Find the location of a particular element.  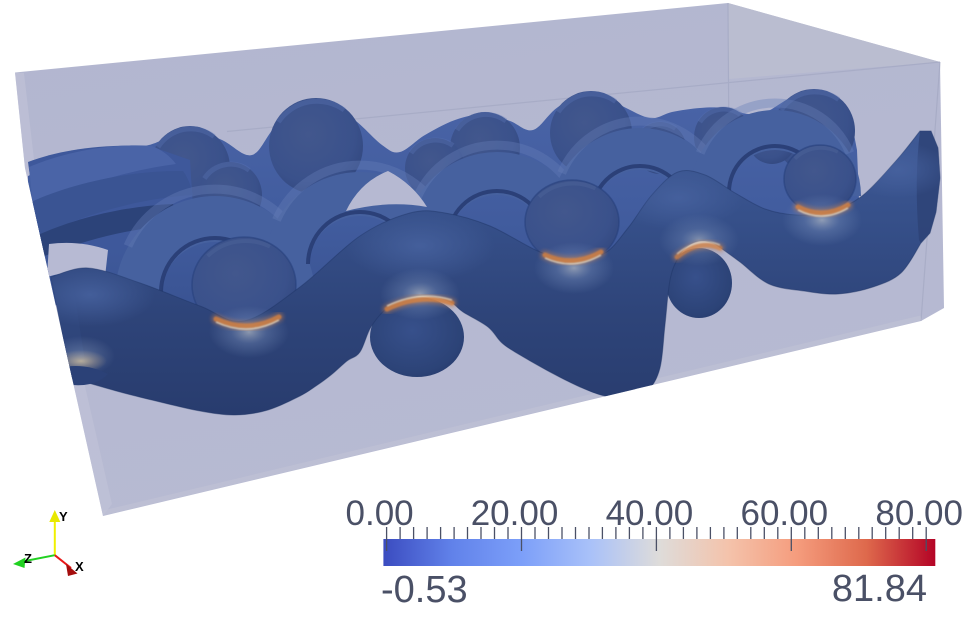

svg-text: X is located at coordinates (79, 566).